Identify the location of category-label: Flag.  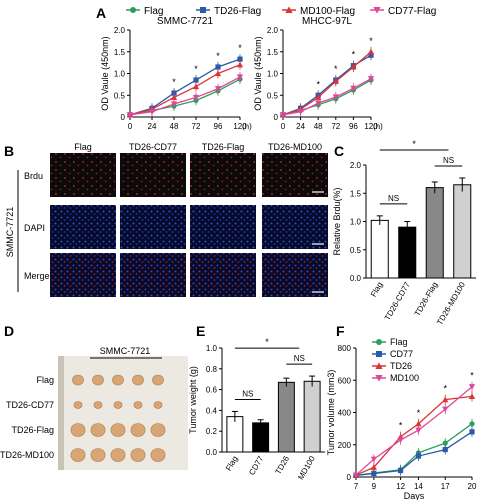
(377, 290).